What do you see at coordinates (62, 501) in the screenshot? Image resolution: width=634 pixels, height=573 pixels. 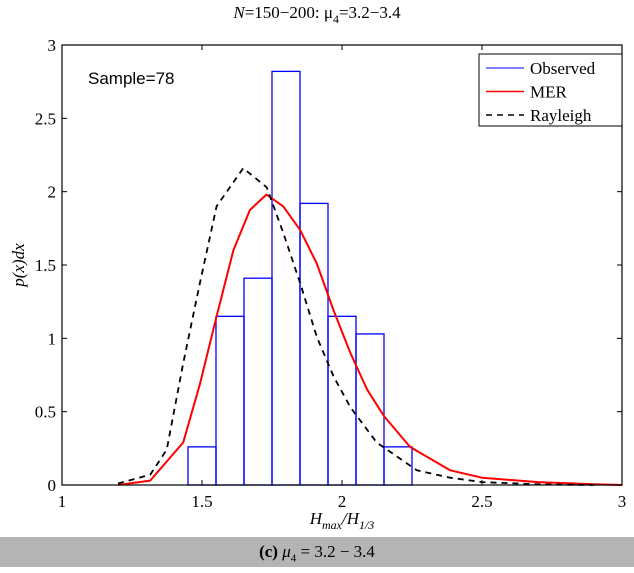 I see `x-tick-label: 1` at bounding box center [62, 501].